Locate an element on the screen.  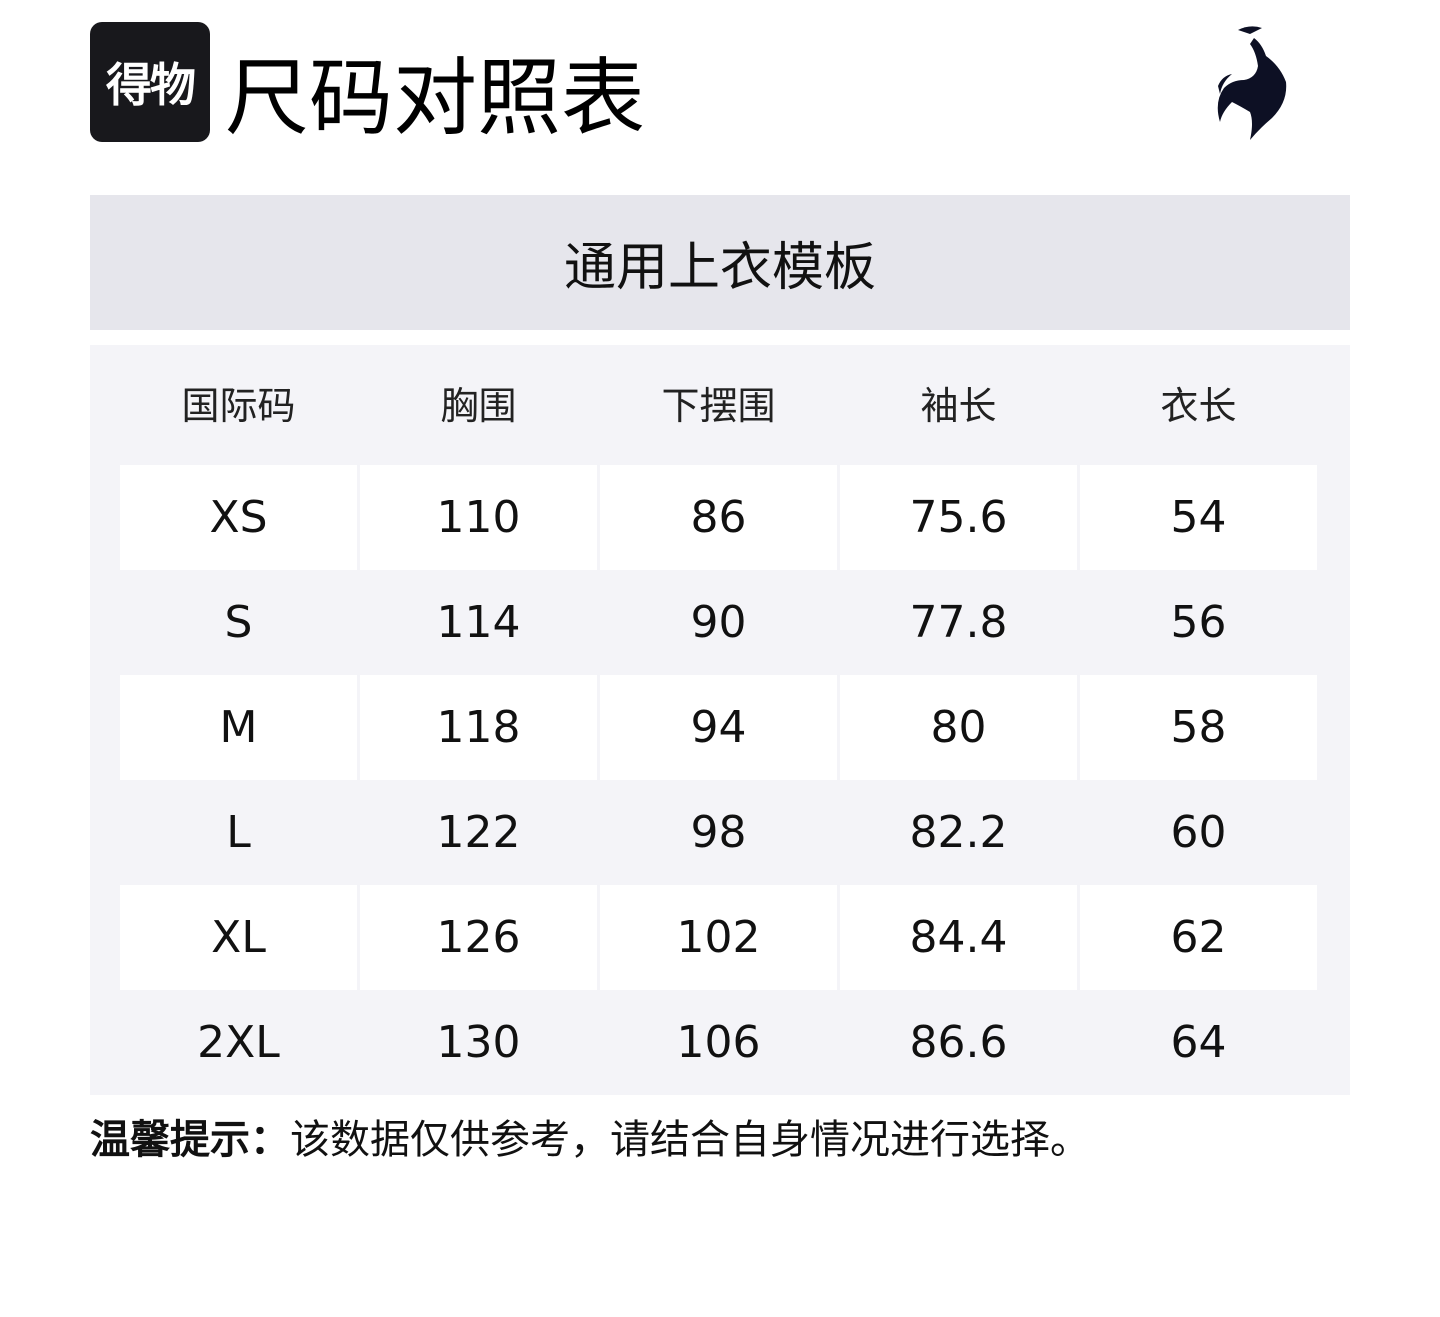
tip-text: 该数据仅供参考，请结合自身情况进行选择。 is located at coordinates (690, 1140).